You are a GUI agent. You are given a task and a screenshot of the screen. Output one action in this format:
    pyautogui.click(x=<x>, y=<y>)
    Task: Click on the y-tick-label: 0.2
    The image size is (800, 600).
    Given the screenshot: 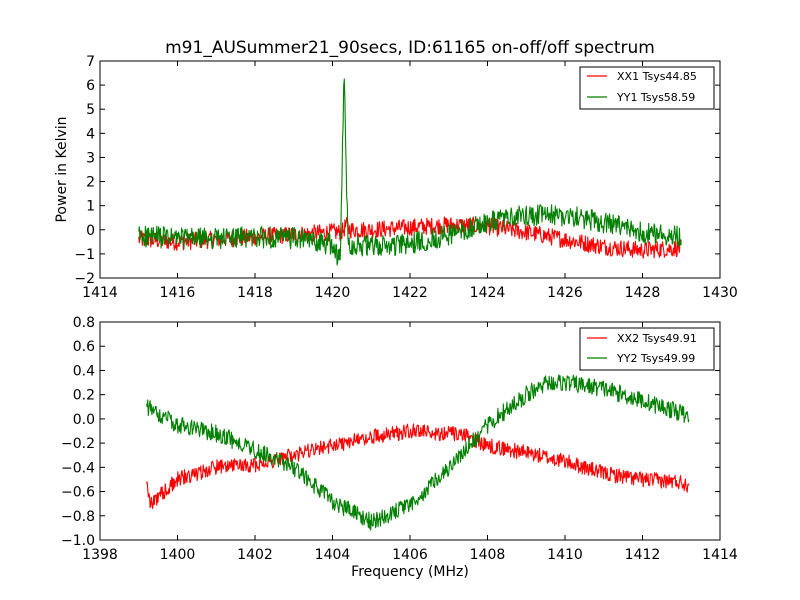 What is the action you would take?
    pyautogui.click(x=84, y=396)
    